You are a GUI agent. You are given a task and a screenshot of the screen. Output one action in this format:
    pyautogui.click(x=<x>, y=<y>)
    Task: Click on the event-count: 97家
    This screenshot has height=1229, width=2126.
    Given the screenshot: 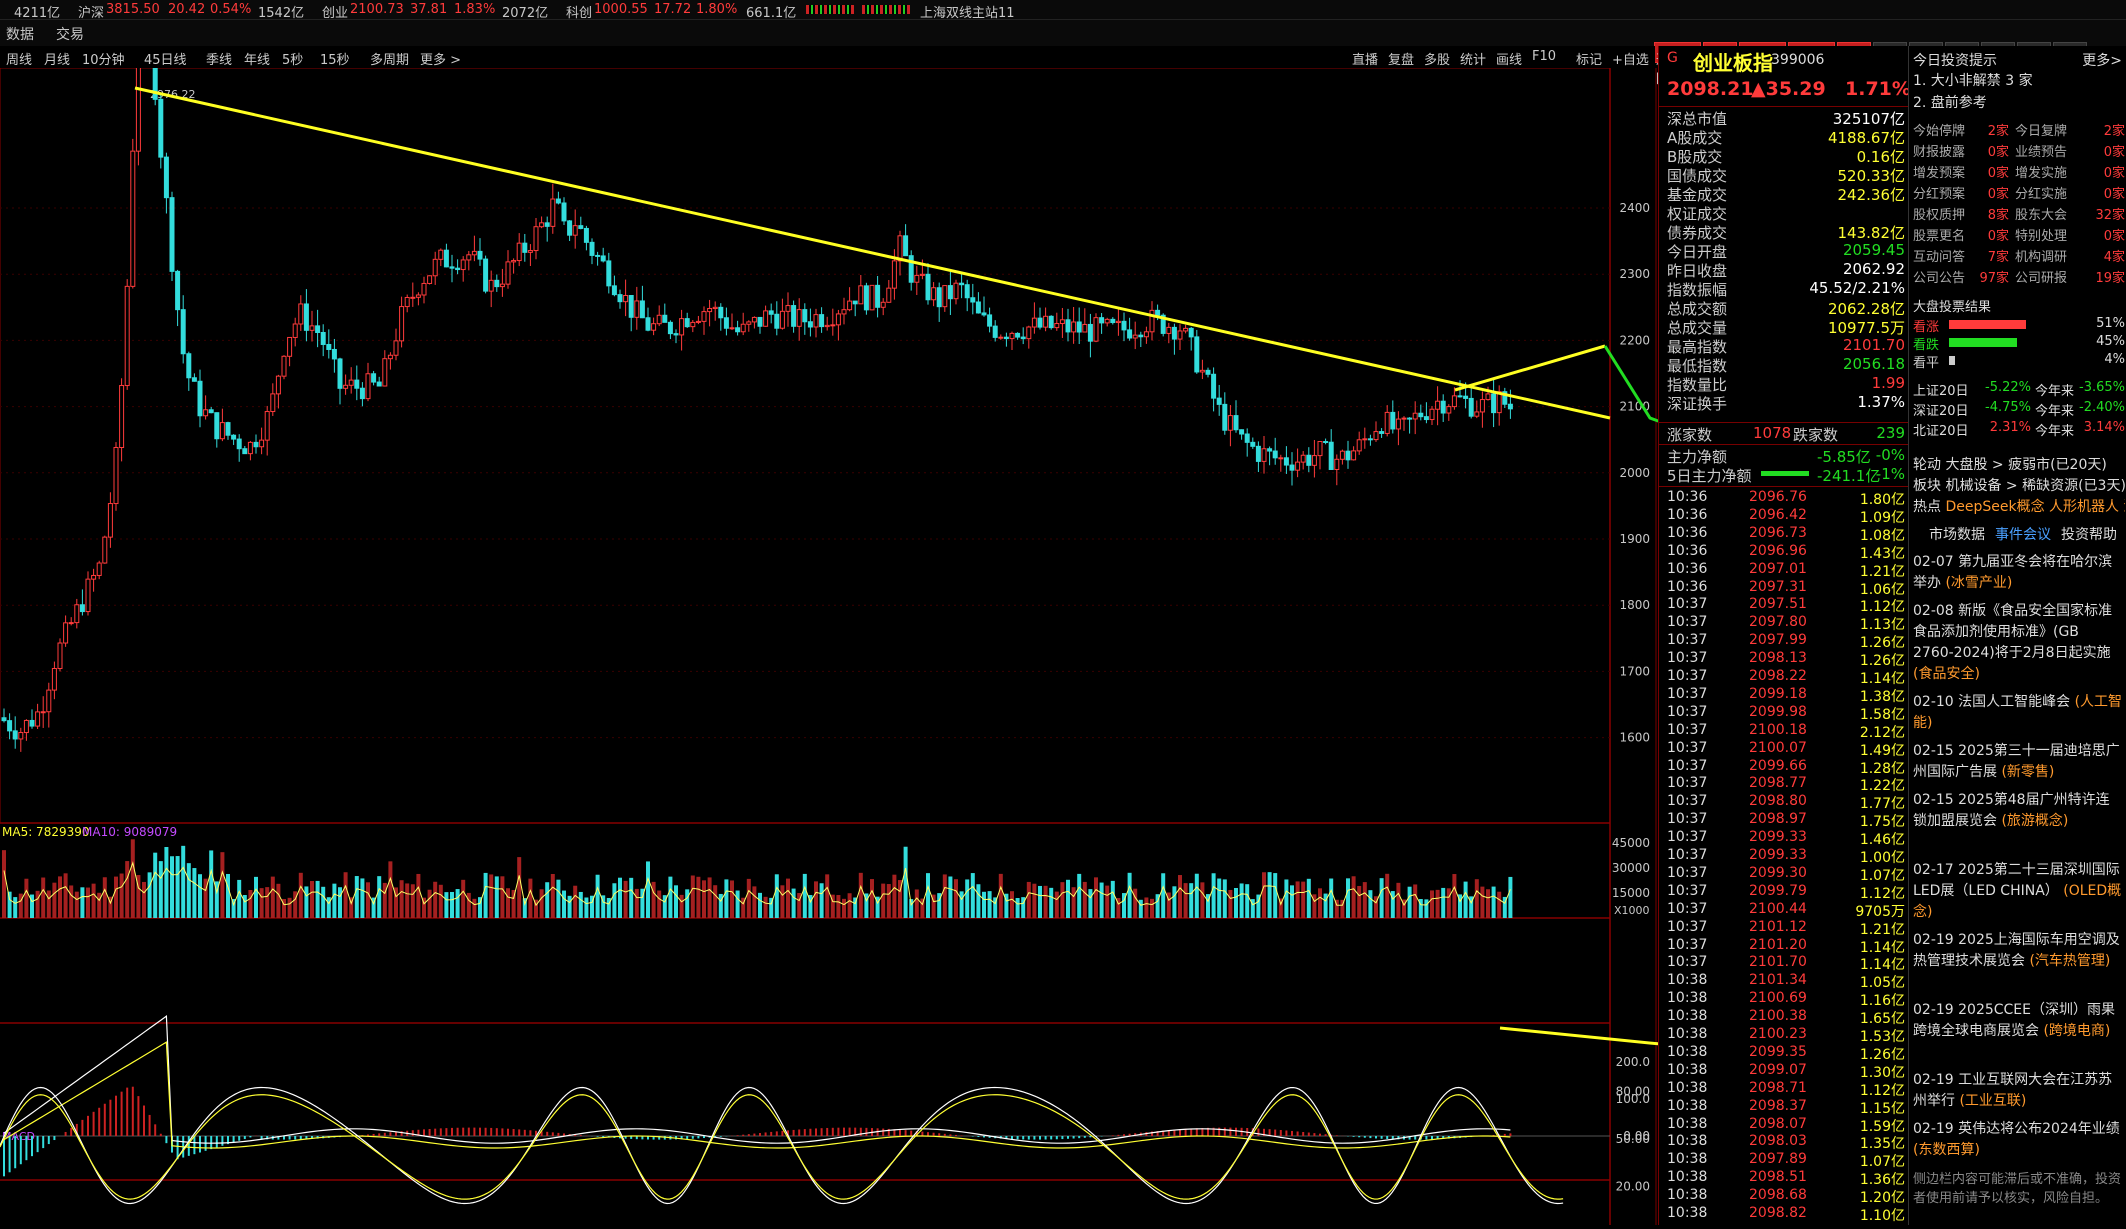 What is the action you would take?
    pyautogui.click(x=1994, y=278)
    